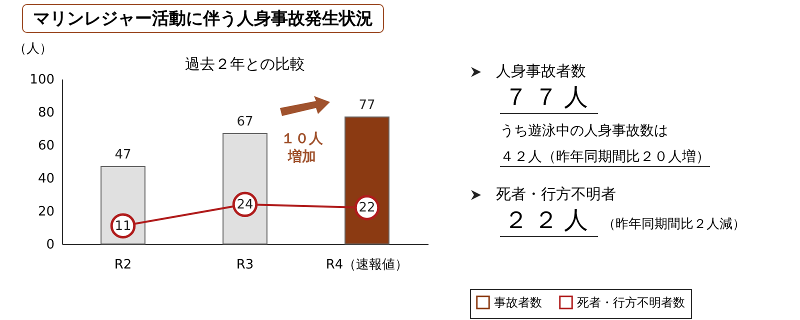  Describe the element at coordinates (302, 148) in the screenshot. I see `annotation: １０人増加` at that location.